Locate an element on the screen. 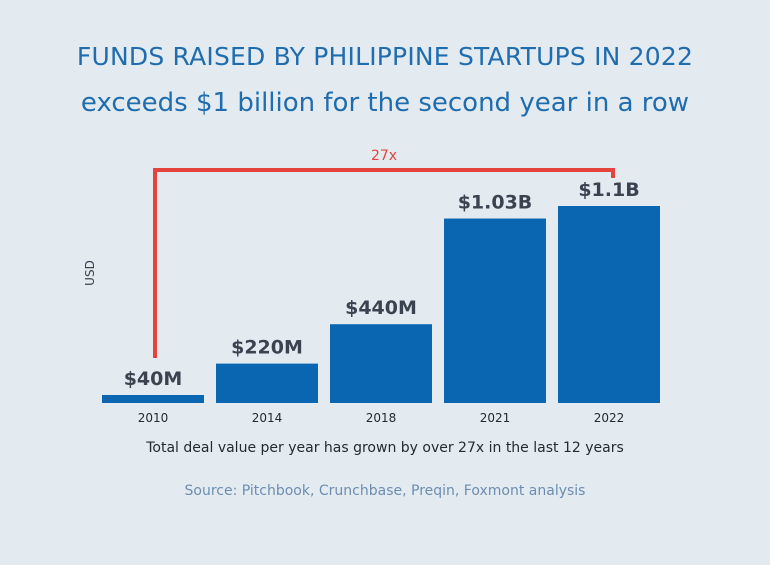  data-label-2021: $1.03B is located at coordinates (495, 203).